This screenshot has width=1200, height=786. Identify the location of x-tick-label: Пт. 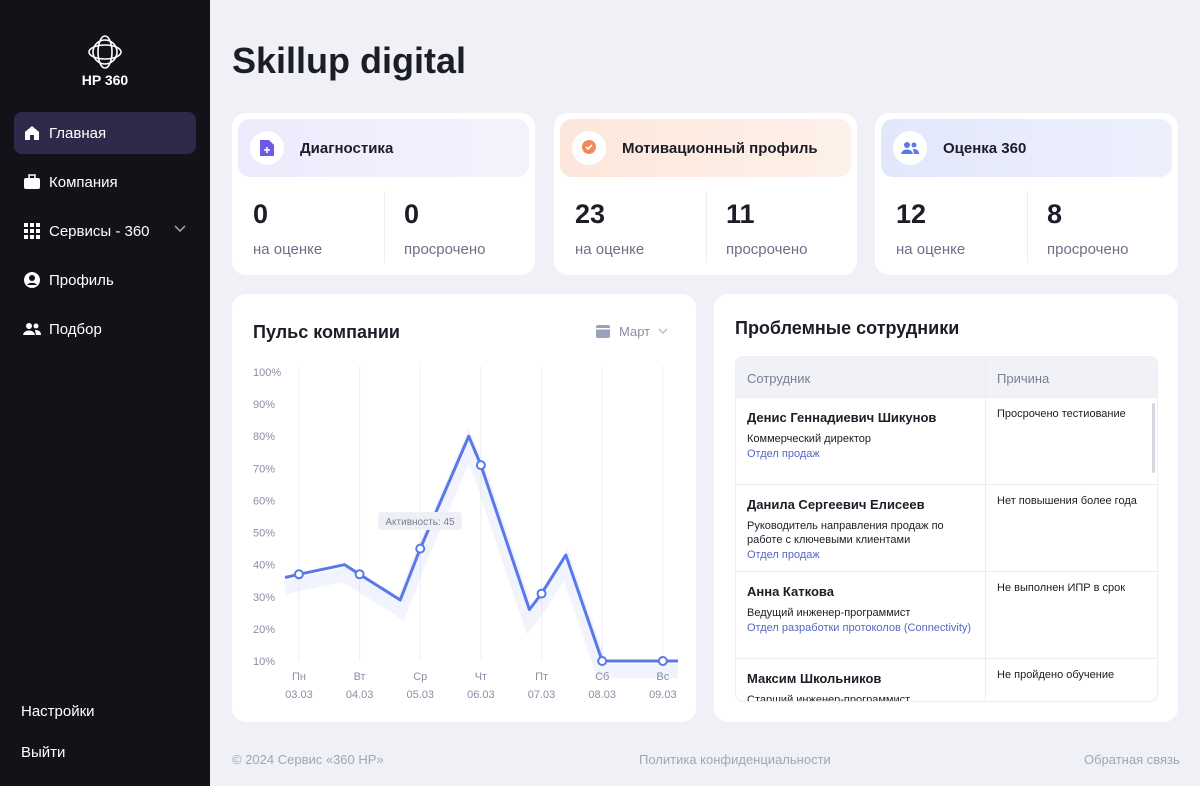
(541, 677).